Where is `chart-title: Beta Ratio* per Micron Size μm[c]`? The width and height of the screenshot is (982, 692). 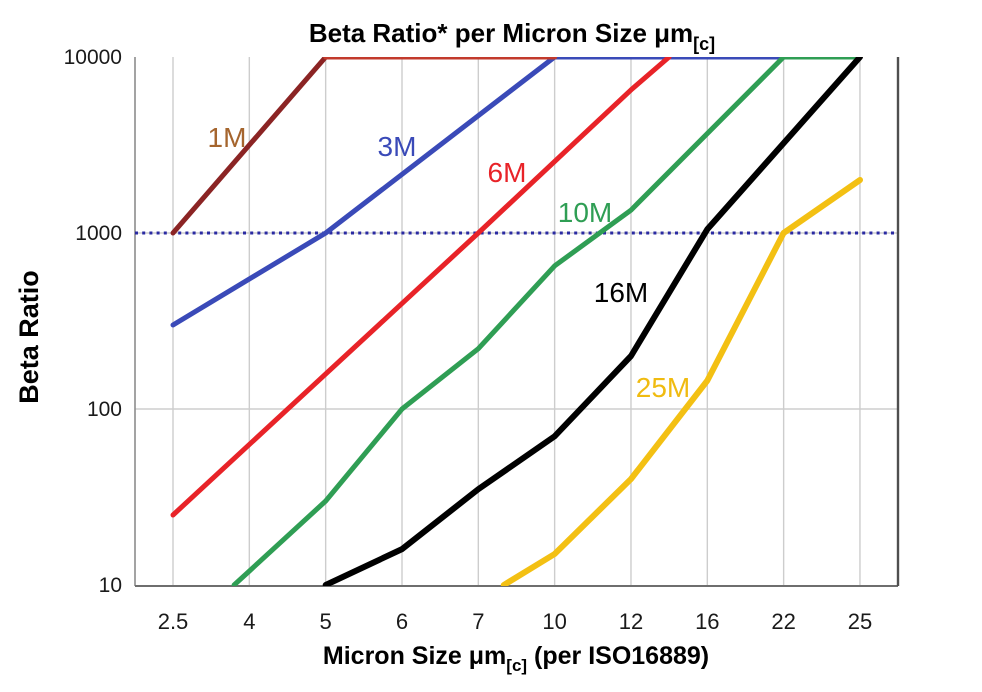 chart-title: Beta Ratio* per Micron Size μm[c] is located at coordinates (512, 36).